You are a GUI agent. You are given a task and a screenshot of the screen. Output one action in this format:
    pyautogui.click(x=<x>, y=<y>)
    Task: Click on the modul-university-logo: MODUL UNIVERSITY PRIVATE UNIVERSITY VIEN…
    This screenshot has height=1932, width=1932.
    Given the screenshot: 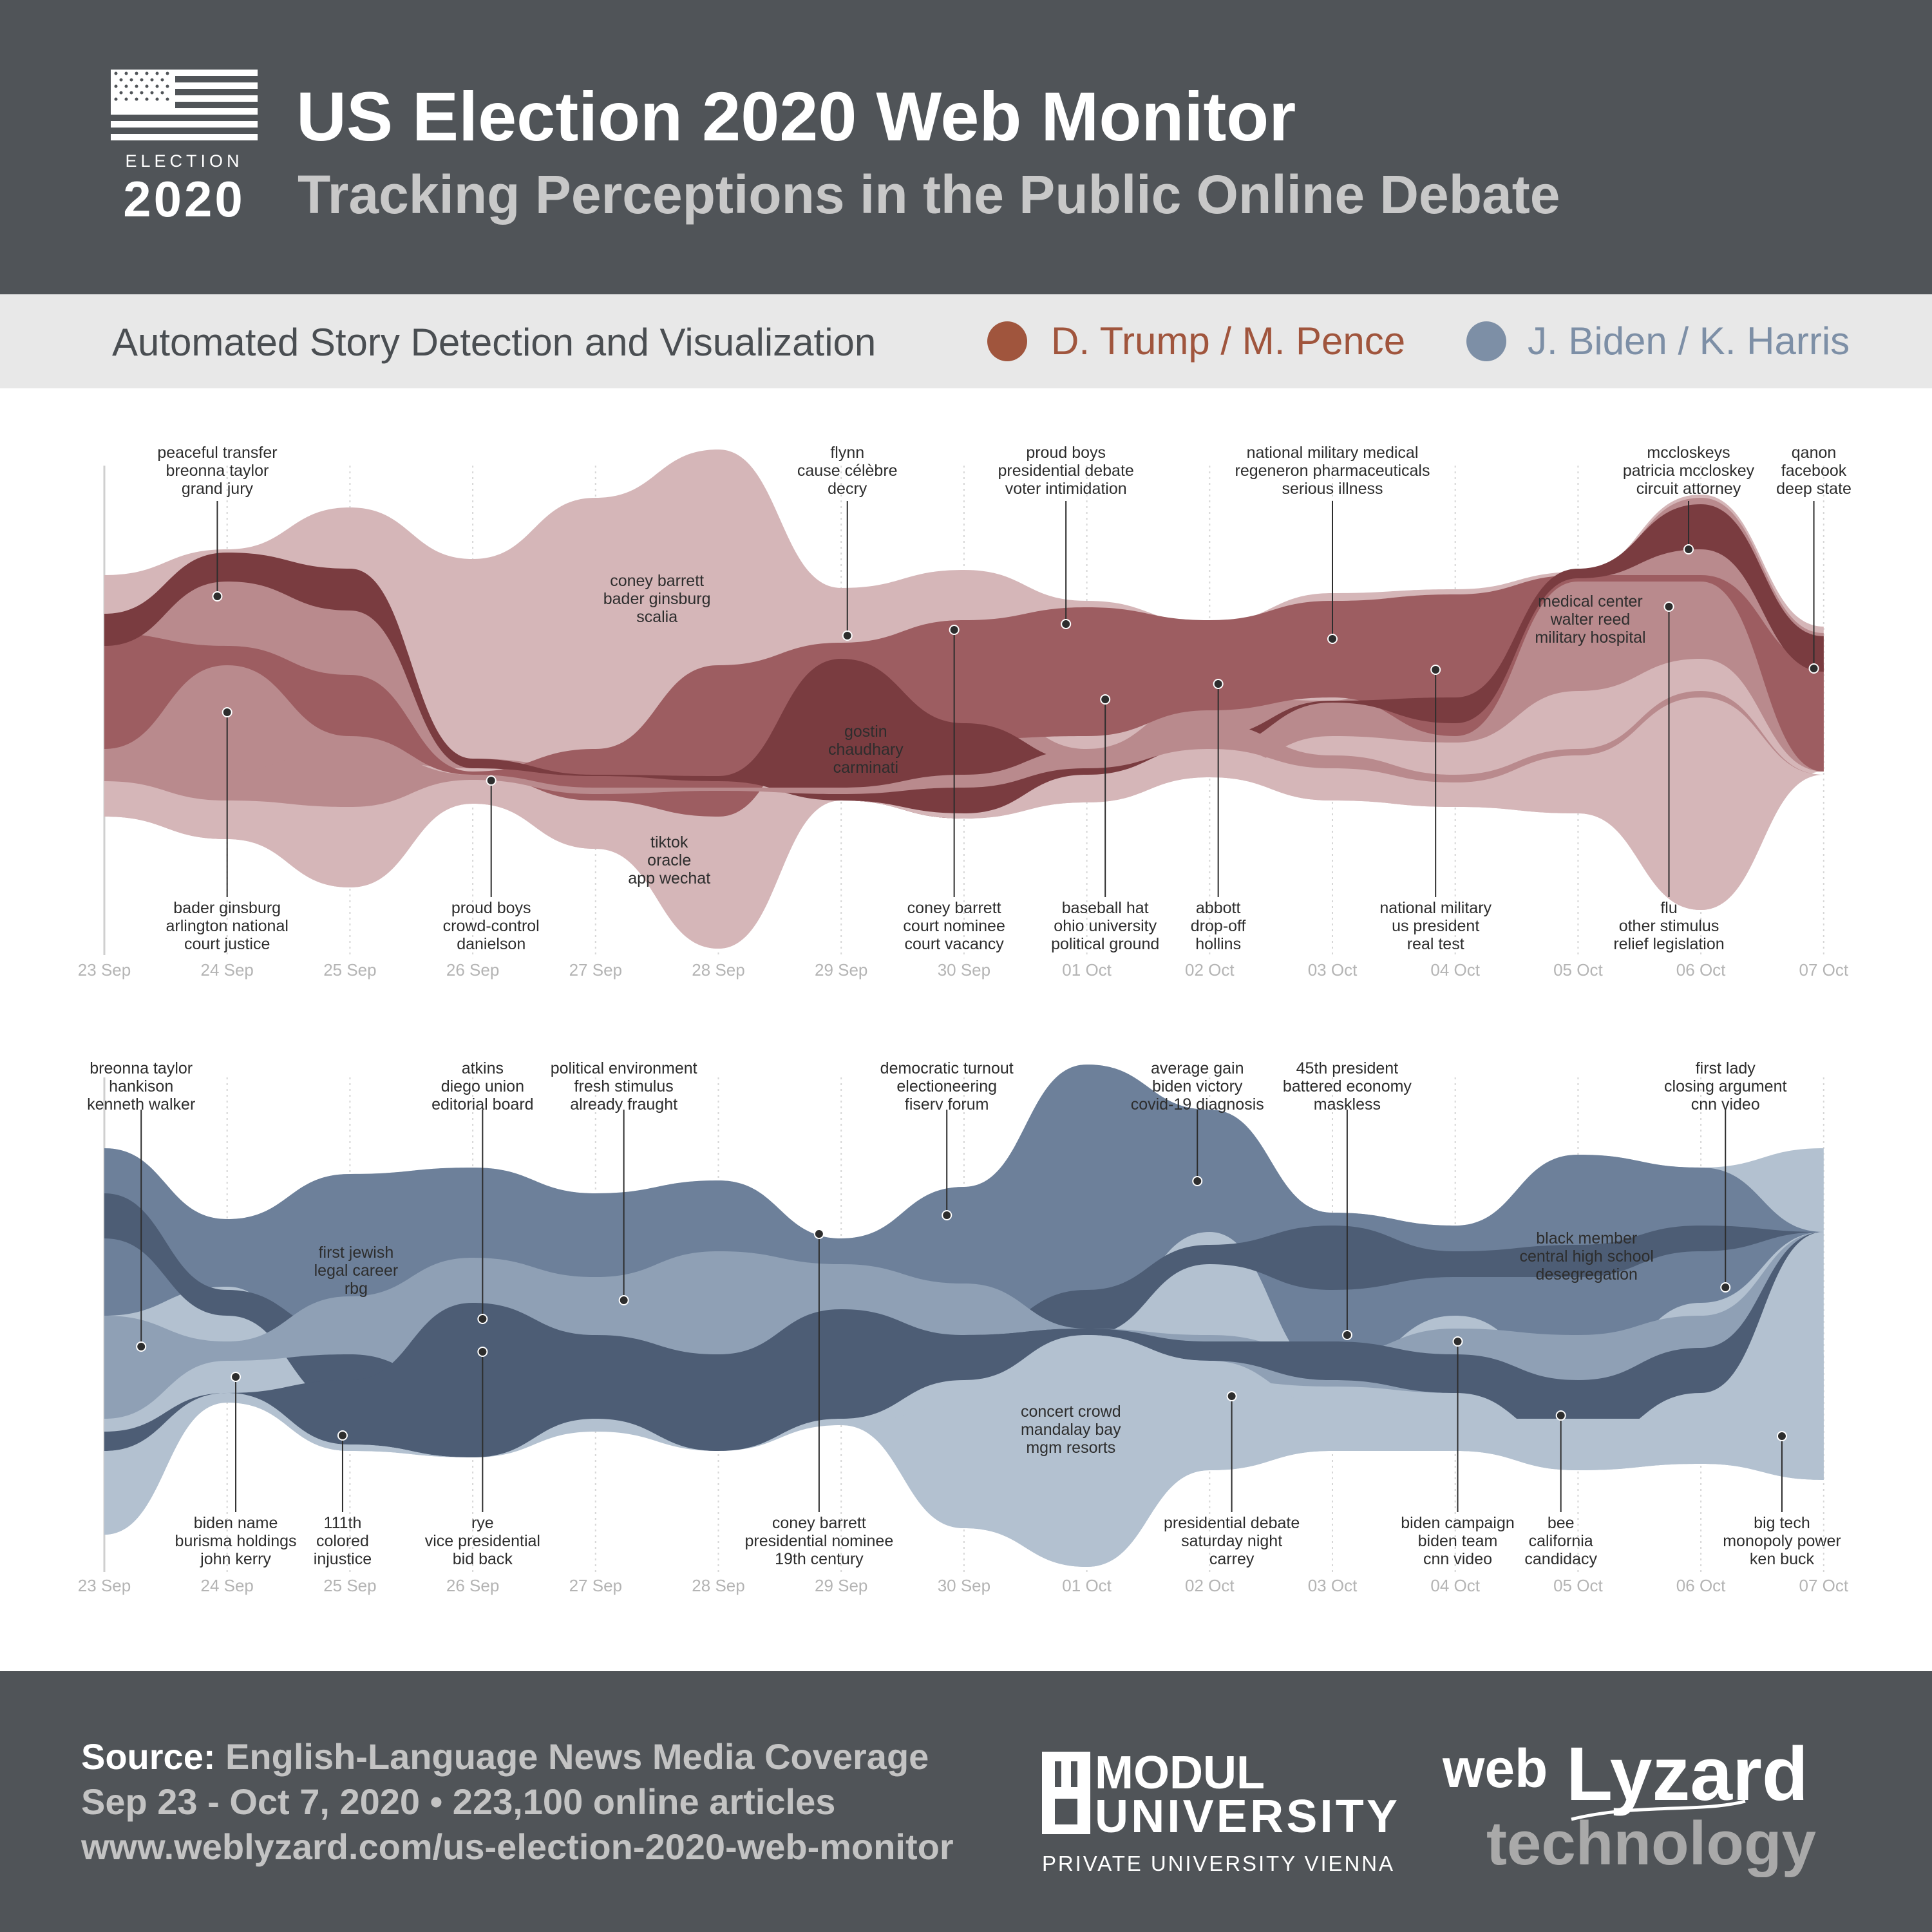 What is the action you would take?
    pyautogui.click(x=1220, y=1811)
    